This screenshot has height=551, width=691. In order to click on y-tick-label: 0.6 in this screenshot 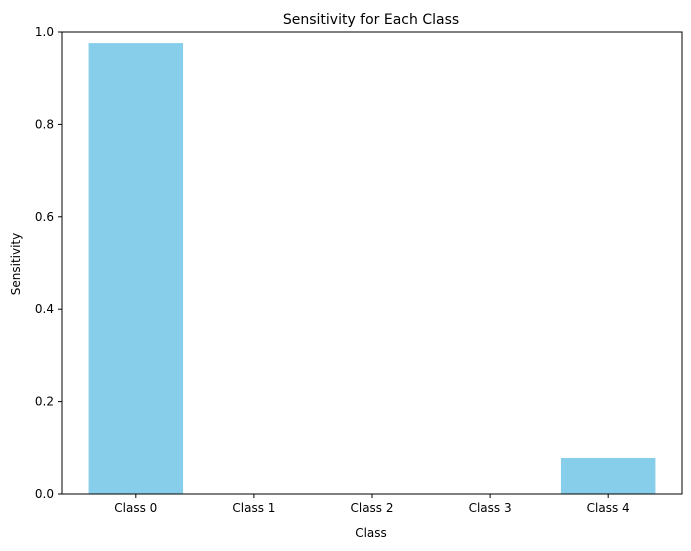, I will do `click(44, 217)`.